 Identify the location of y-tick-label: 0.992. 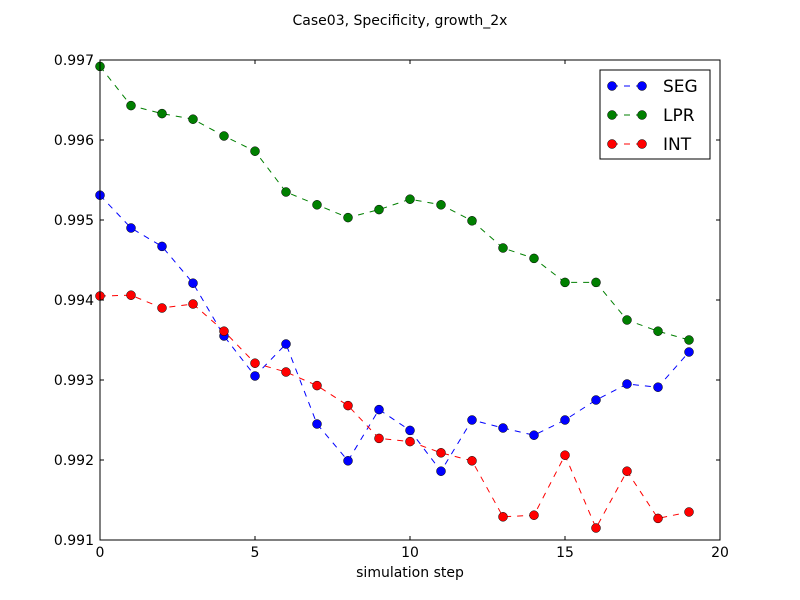
(74, 461).